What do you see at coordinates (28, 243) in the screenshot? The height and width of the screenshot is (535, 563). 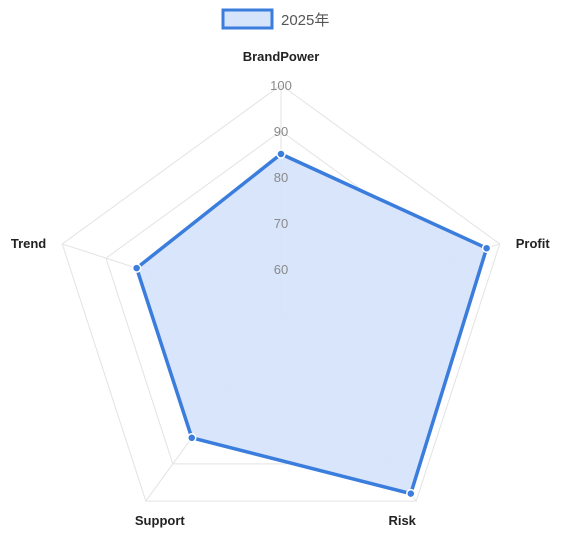 I see `axis-label-trend: Trend` at bounding box center [28, 243].